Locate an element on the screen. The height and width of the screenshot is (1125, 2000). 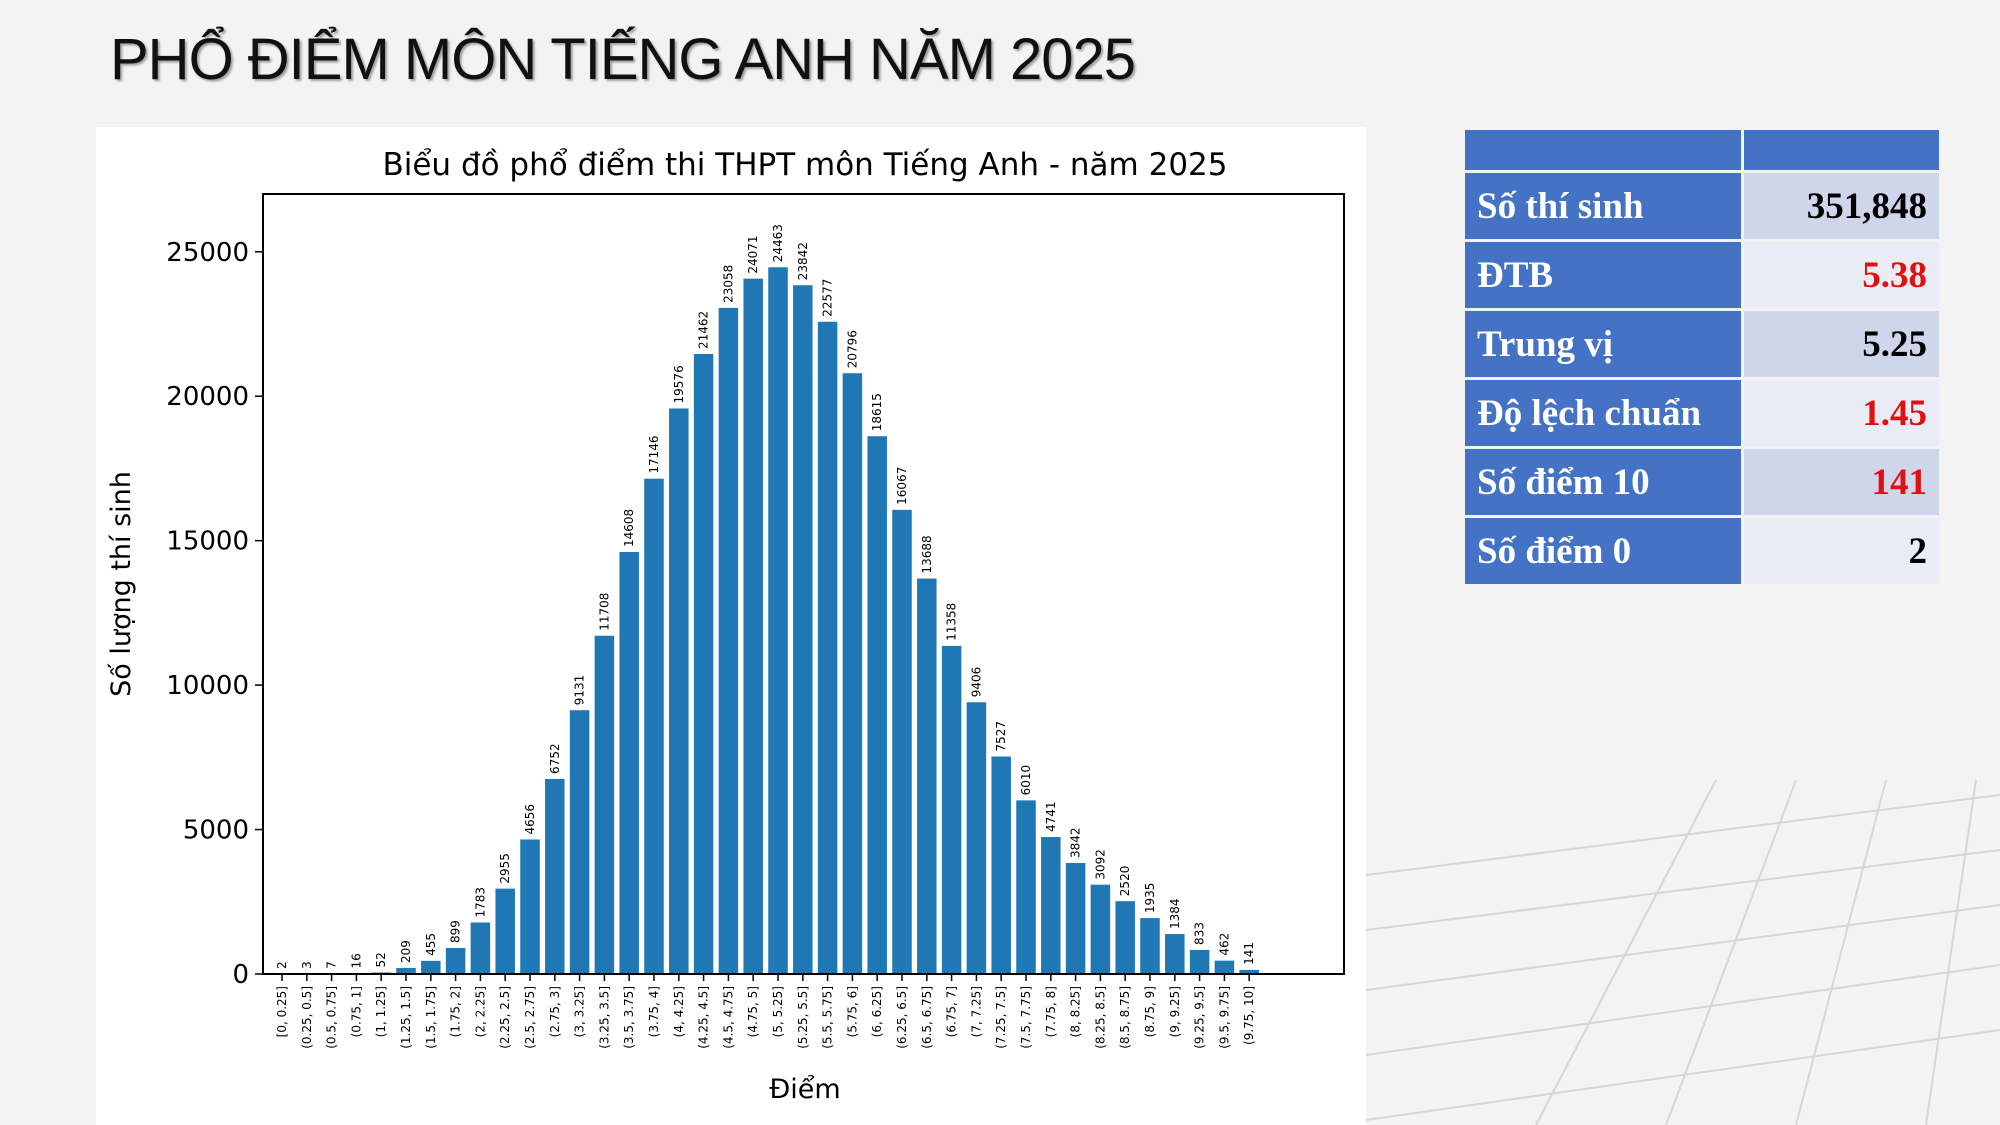
decorative-grid is located at coordinates (1683, 952).